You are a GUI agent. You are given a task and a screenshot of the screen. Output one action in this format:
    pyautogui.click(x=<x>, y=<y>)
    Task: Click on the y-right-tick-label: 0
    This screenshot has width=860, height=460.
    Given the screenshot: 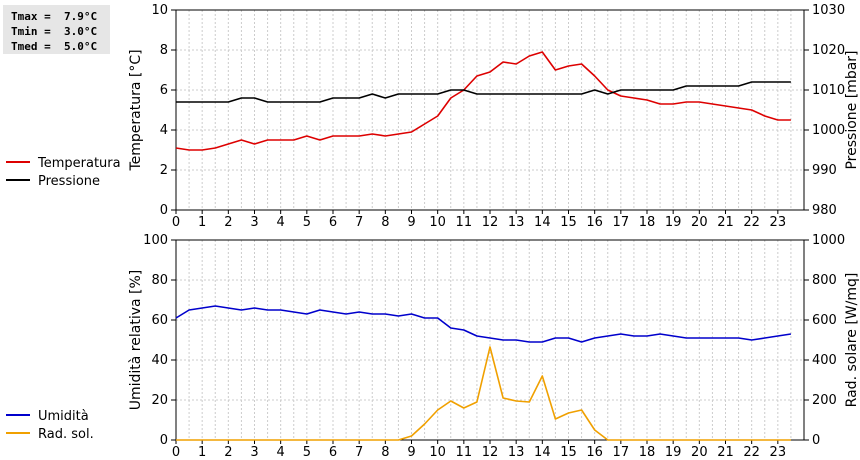 What is the action you would take?
    pyautogui.click(x=816, y=440)
    